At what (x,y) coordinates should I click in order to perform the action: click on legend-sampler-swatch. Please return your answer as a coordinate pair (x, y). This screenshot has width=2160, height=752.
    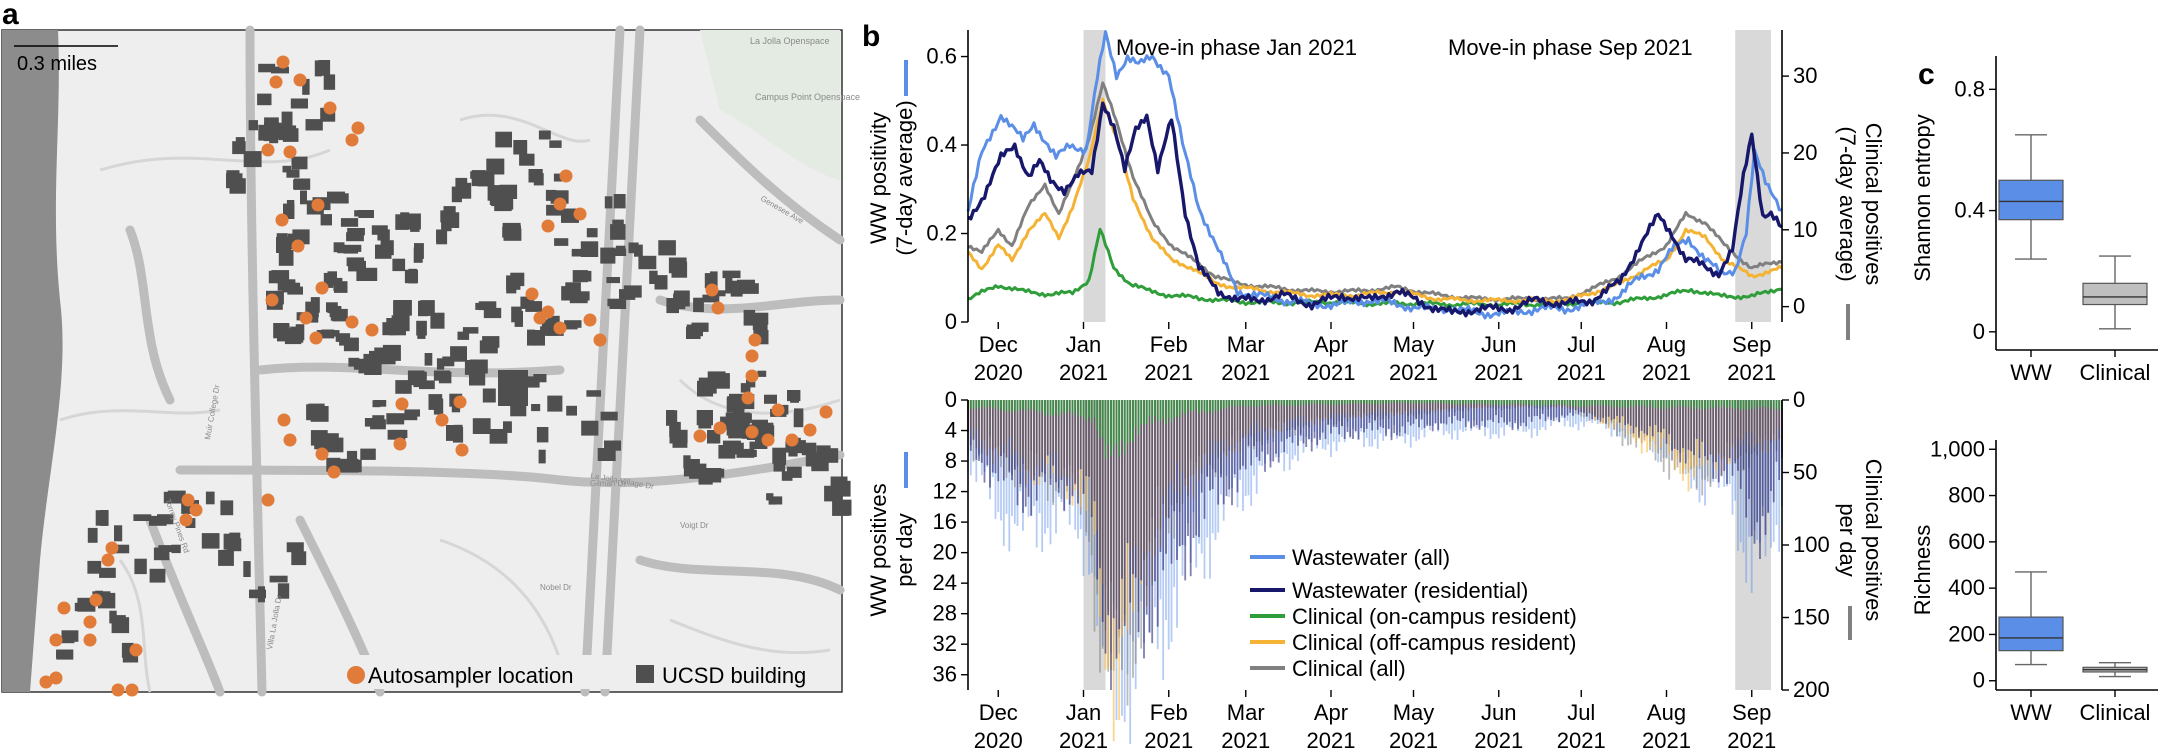
    Looking at the image, I should click on (356, 675).